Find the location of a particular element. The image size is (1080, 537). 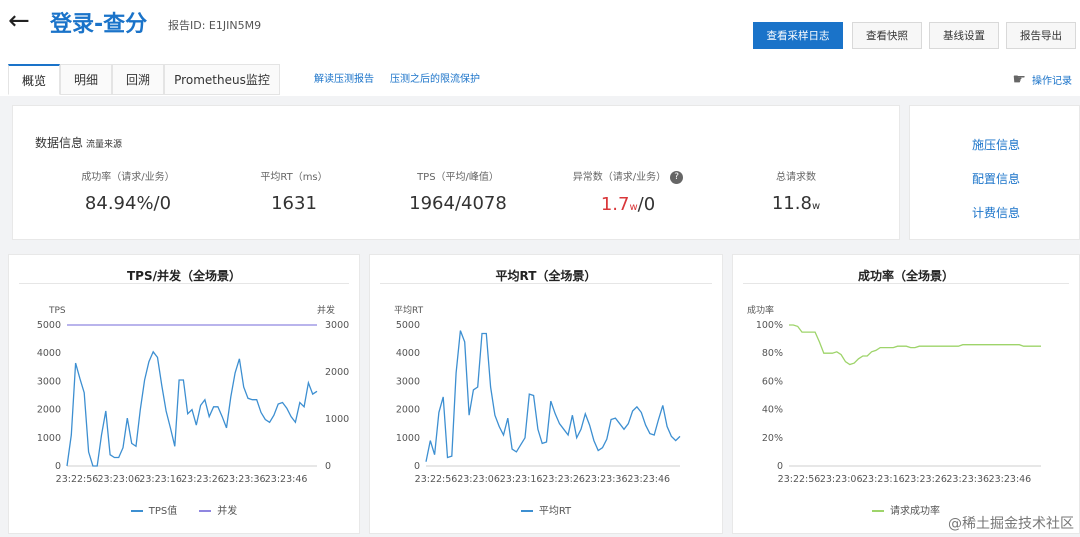

chart-legend: TPS值 并发 is located at coordinates (184, 509).